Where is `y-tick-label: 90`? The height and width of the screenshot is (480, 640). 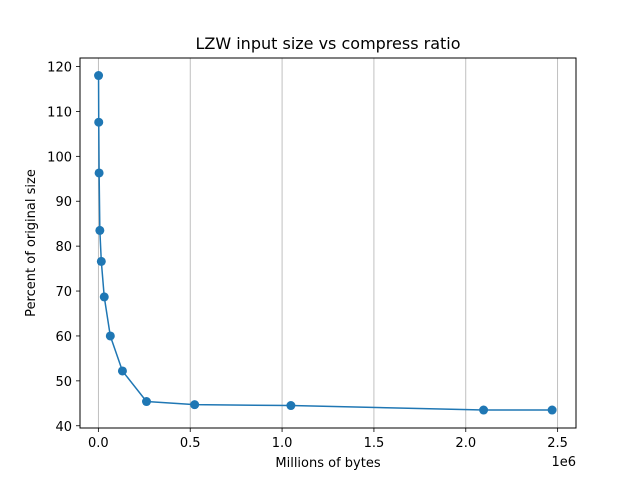 y-tick-label: 90 is located at coordinates (63, 202).